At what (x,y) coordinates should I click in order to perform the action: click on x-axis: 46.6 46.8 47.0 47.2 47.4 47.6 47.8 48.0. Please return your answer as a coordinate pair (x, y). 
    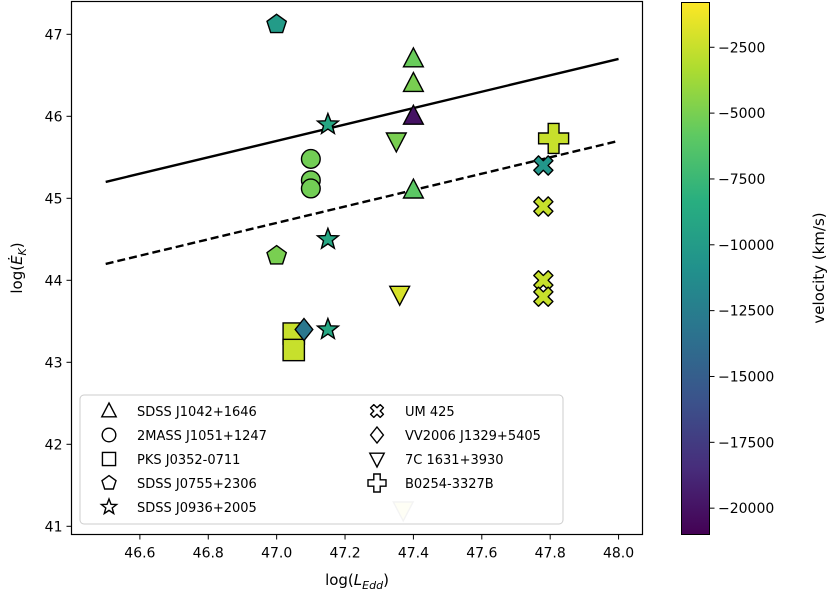
    Looking at the image, I should click on (379, 548).